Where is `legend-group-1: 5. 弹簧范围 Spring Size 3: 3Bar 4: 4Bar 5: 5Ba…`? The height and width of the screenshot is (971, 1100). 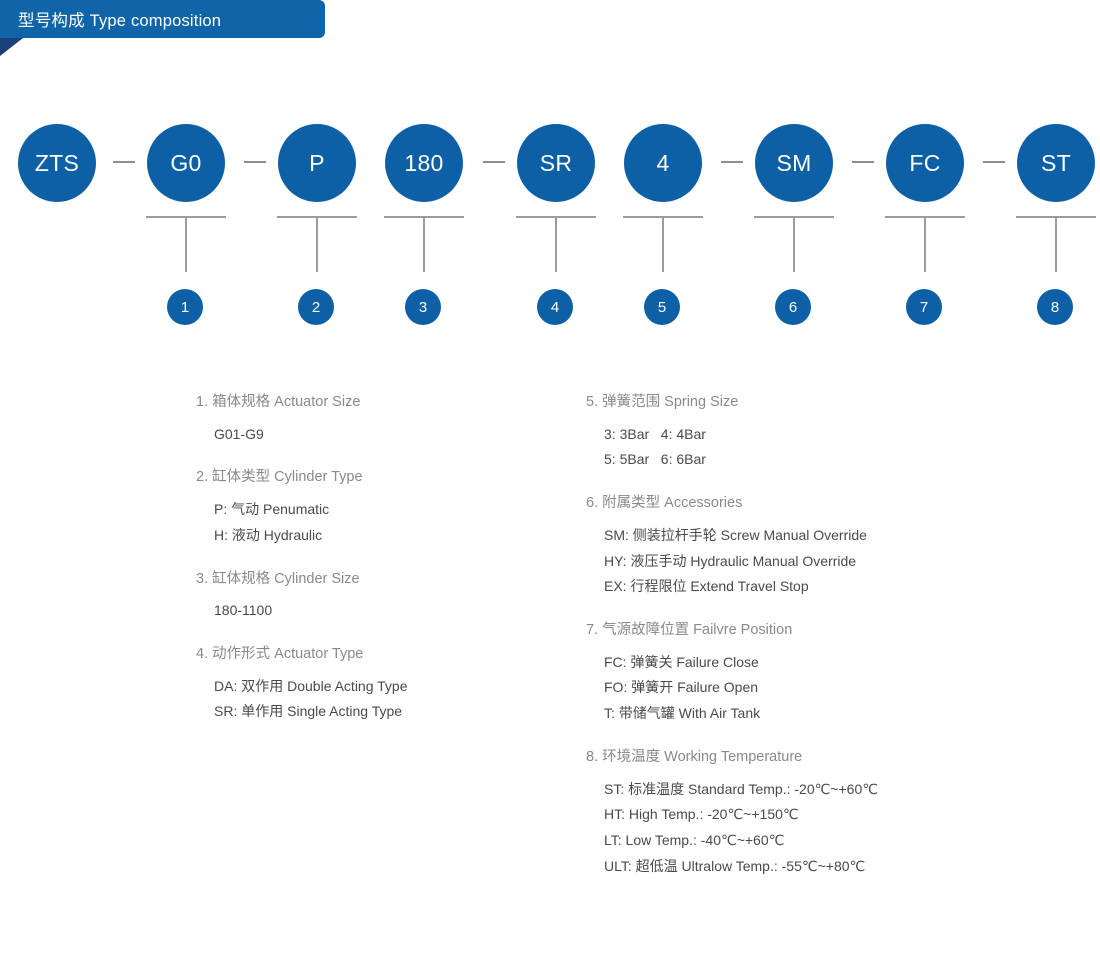 legend-group-1: 5. 弹簧范围 Spring Size 3: 3Bar 4: 4Bar 5: 5Ba… is located at coordinates (821, 431).